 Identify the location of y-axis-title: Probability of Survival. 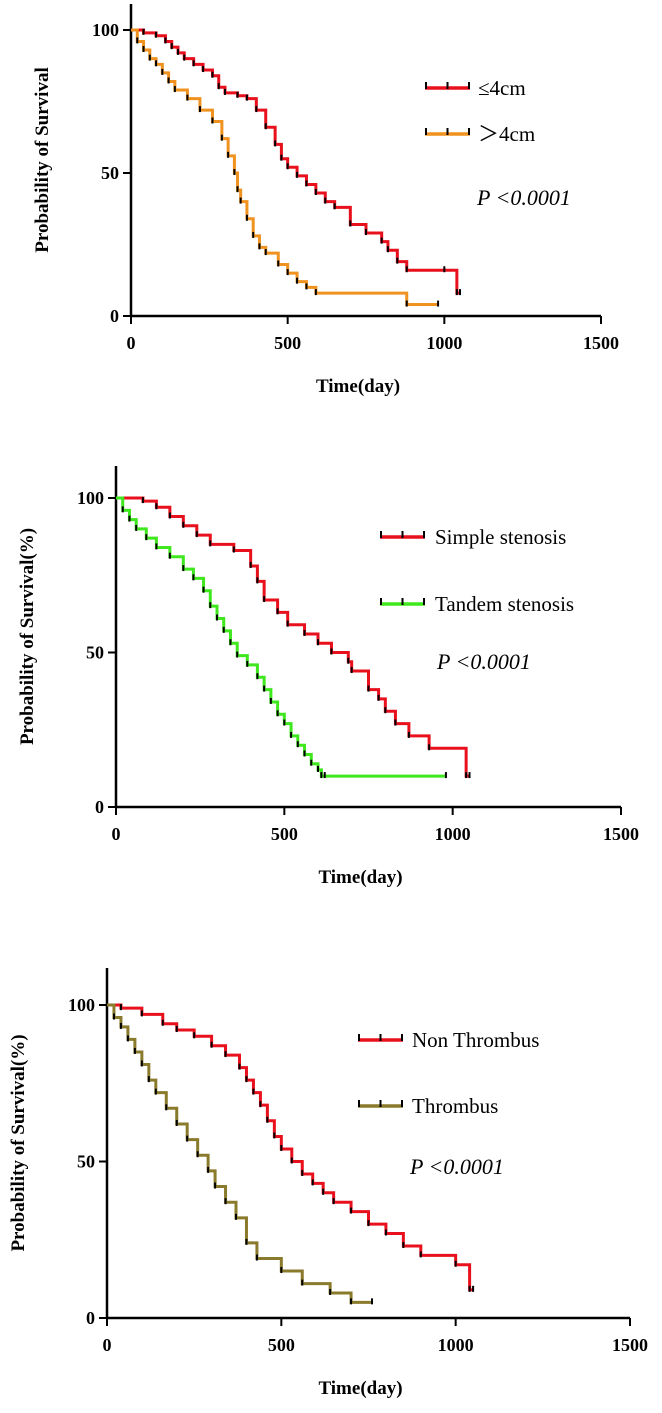
(42, 159).